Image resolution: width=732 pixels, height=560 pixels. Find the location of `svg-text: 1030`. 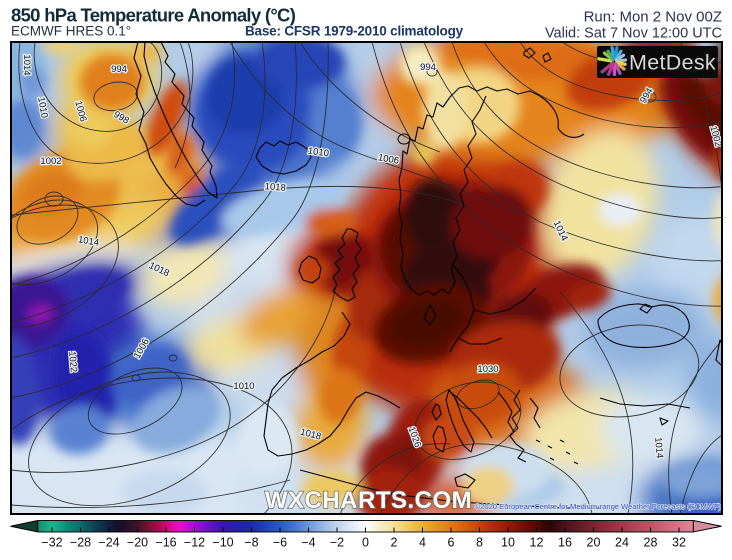

svg-text: 1030 is located at coordinates (487, 369).